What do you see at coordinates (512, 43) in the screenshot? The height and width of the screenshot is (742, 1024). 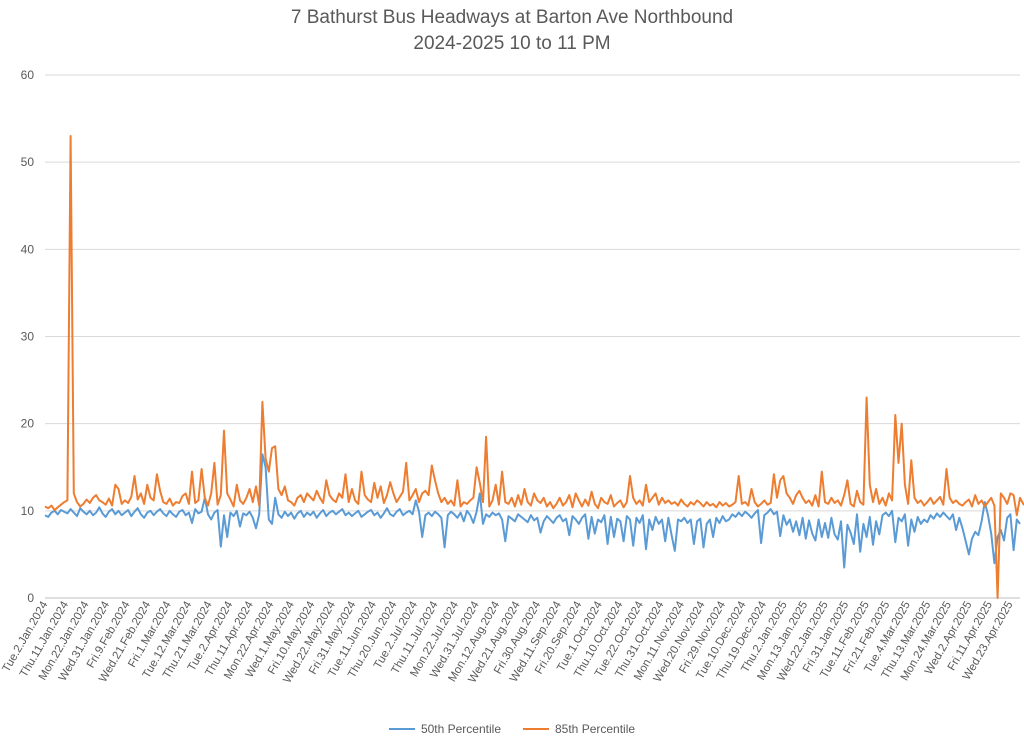 I see `chart-subtitle: 2024-2025 10 to 11 PM` at bounding box center [512, 43].